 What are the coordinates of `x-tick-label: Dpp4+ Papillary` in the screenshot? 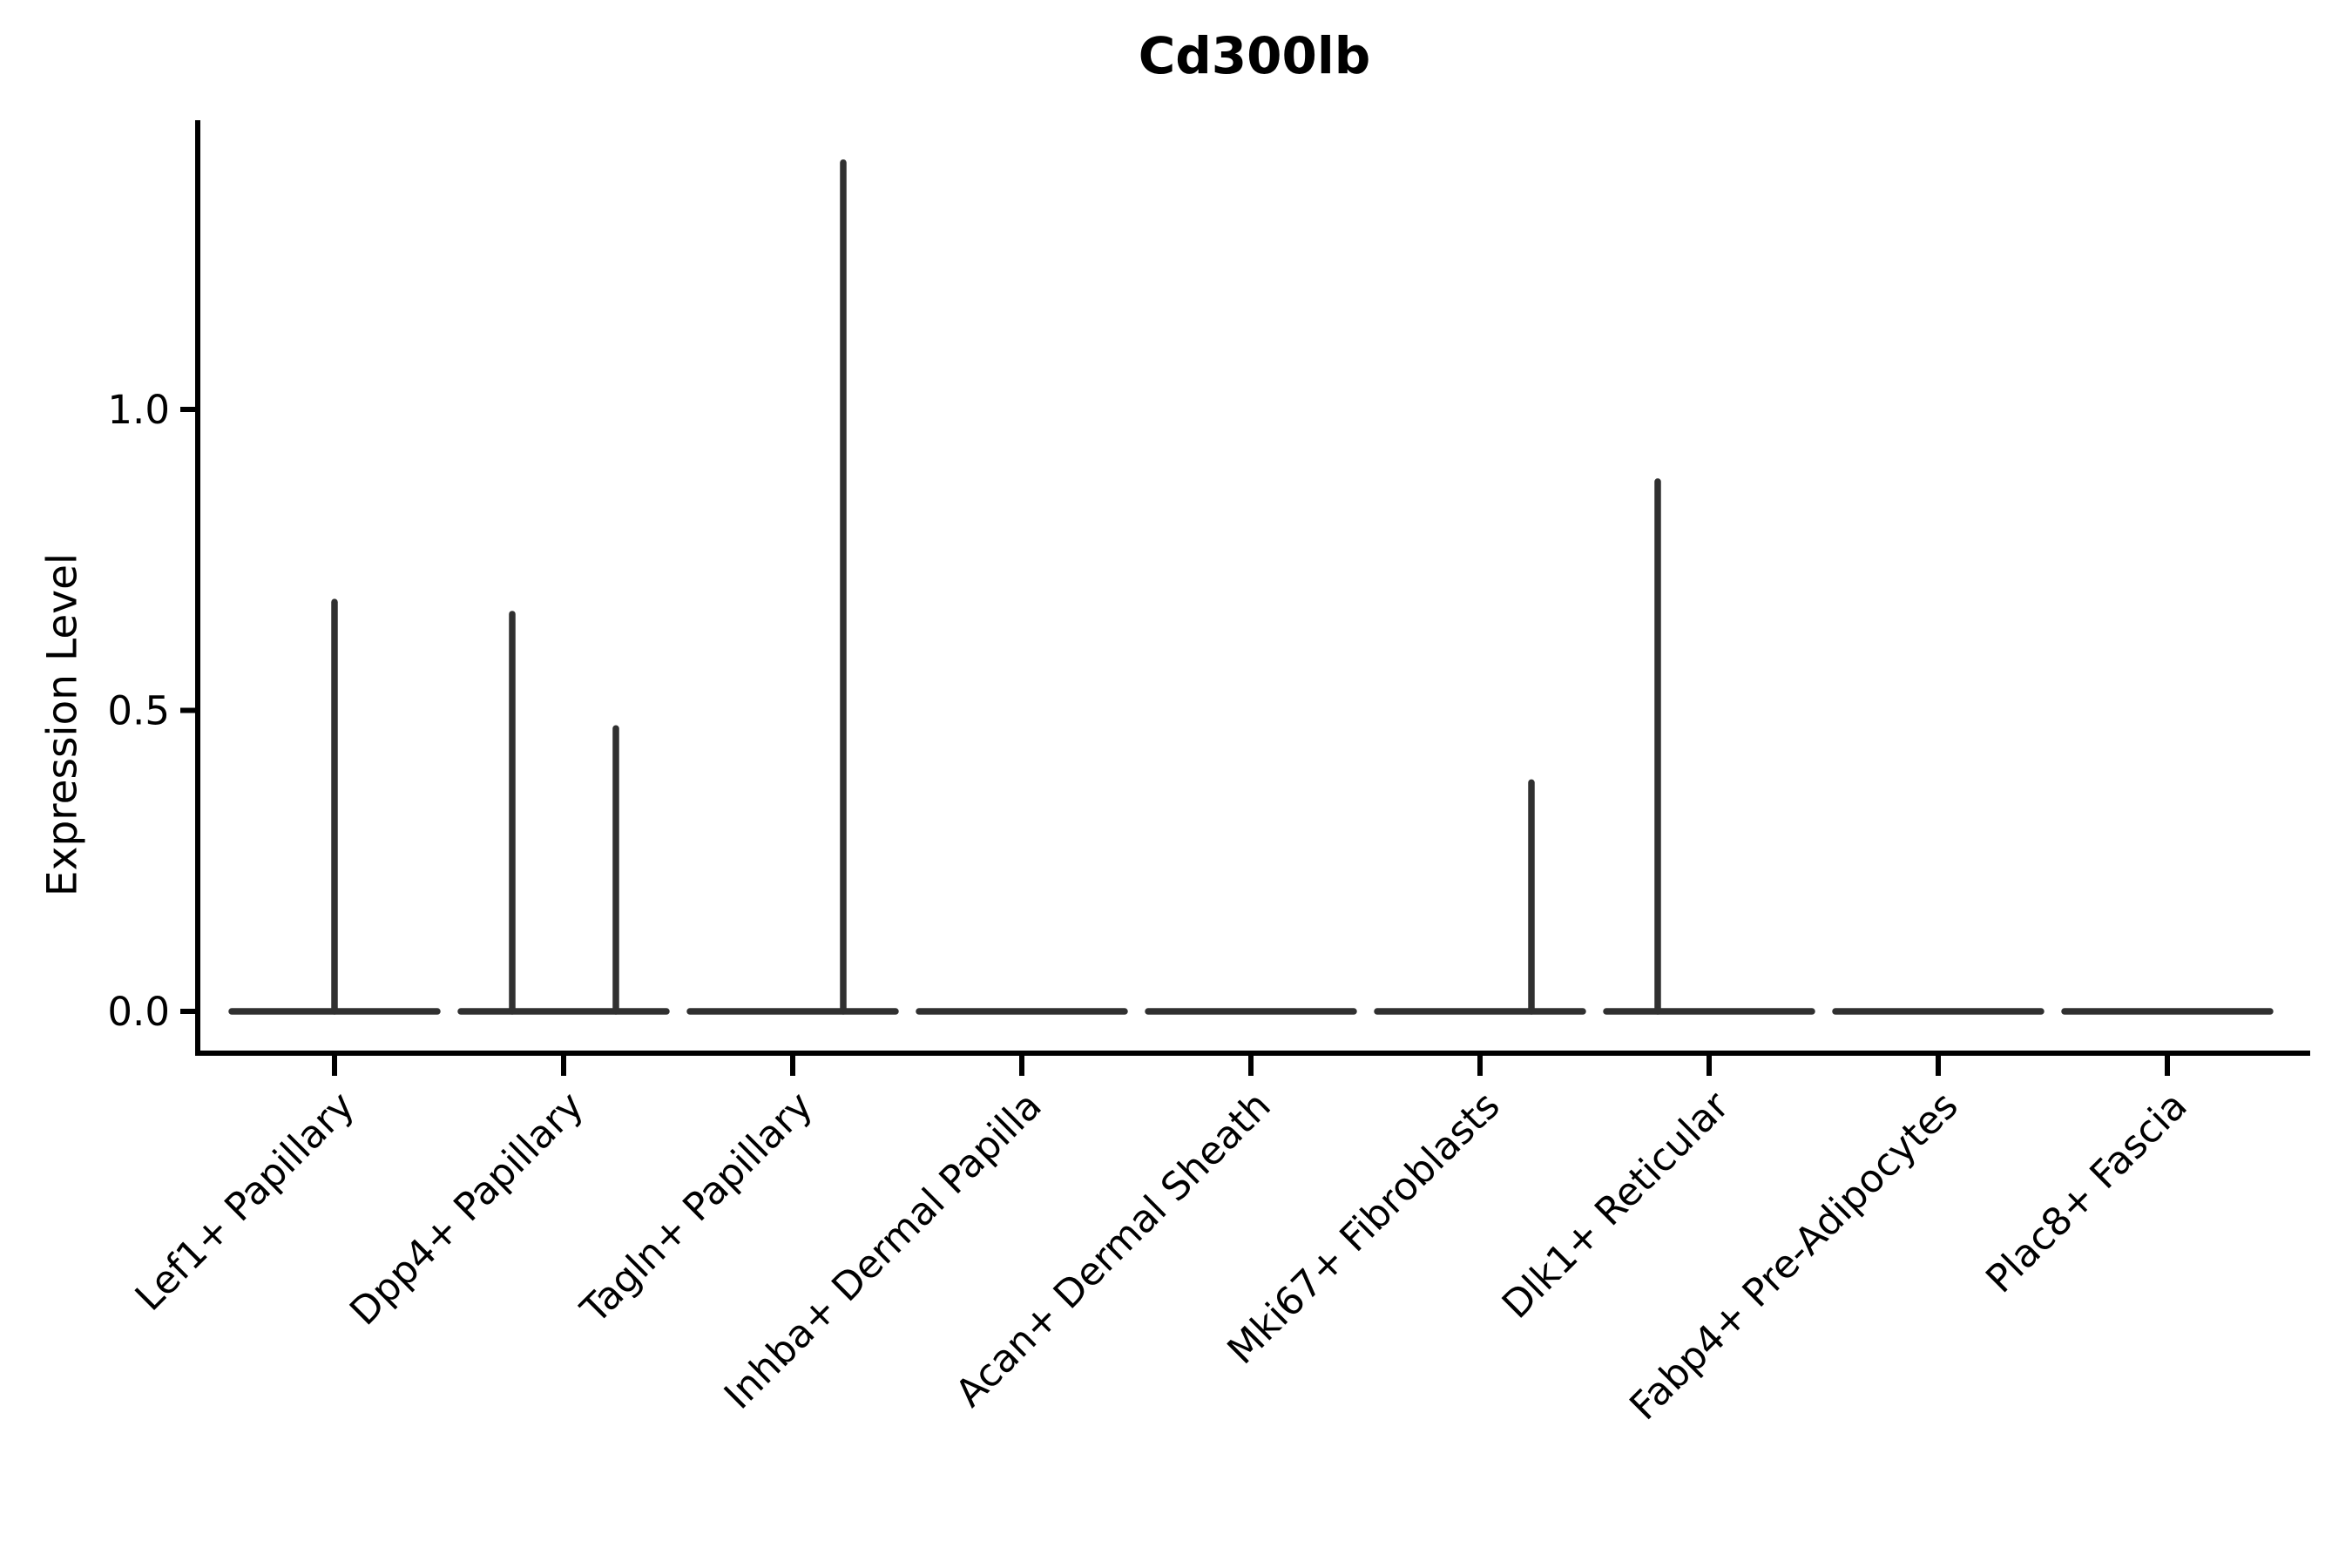 It's located at (466, 1209).